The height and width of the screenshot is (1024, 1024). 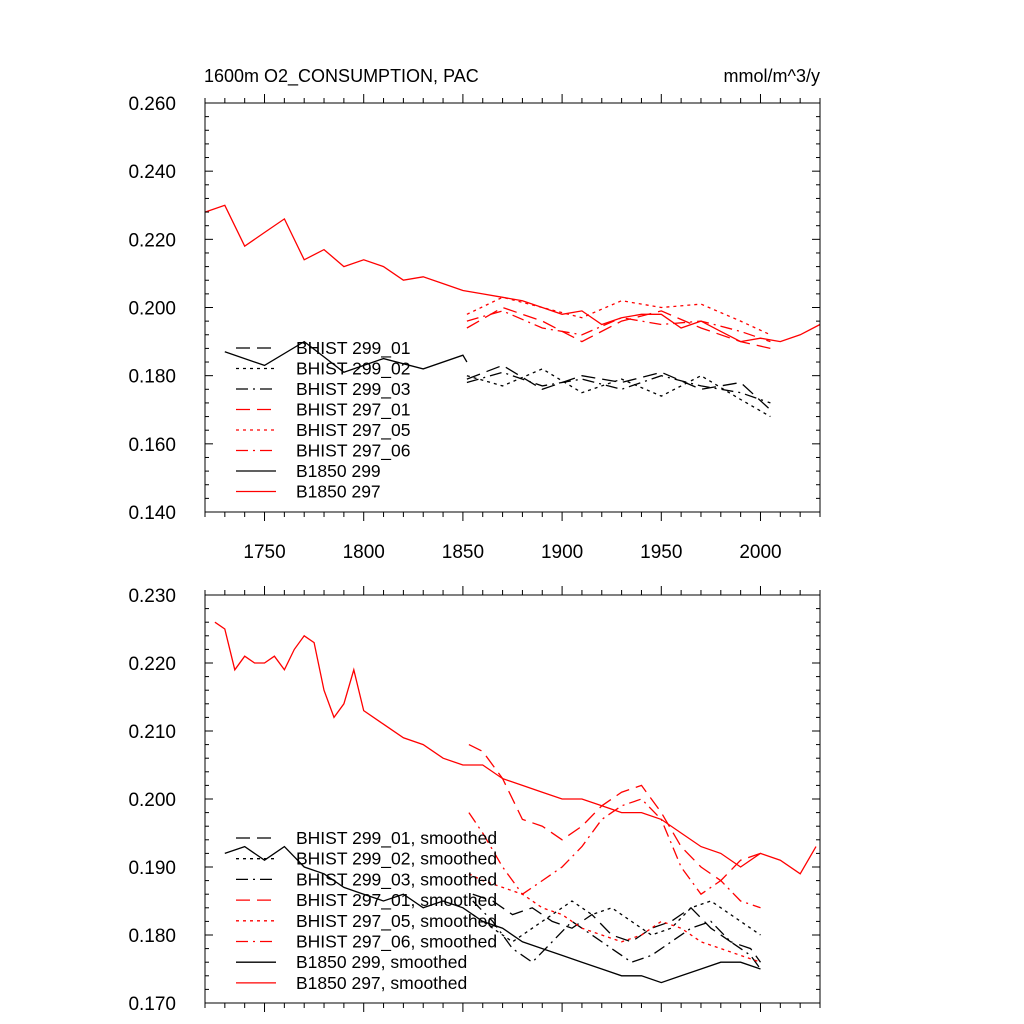 What do you see at coordinates (353, 348) in the screenshot?
I see `legend-label-1: BHIST 299_01` at bounding box center [353, 348].